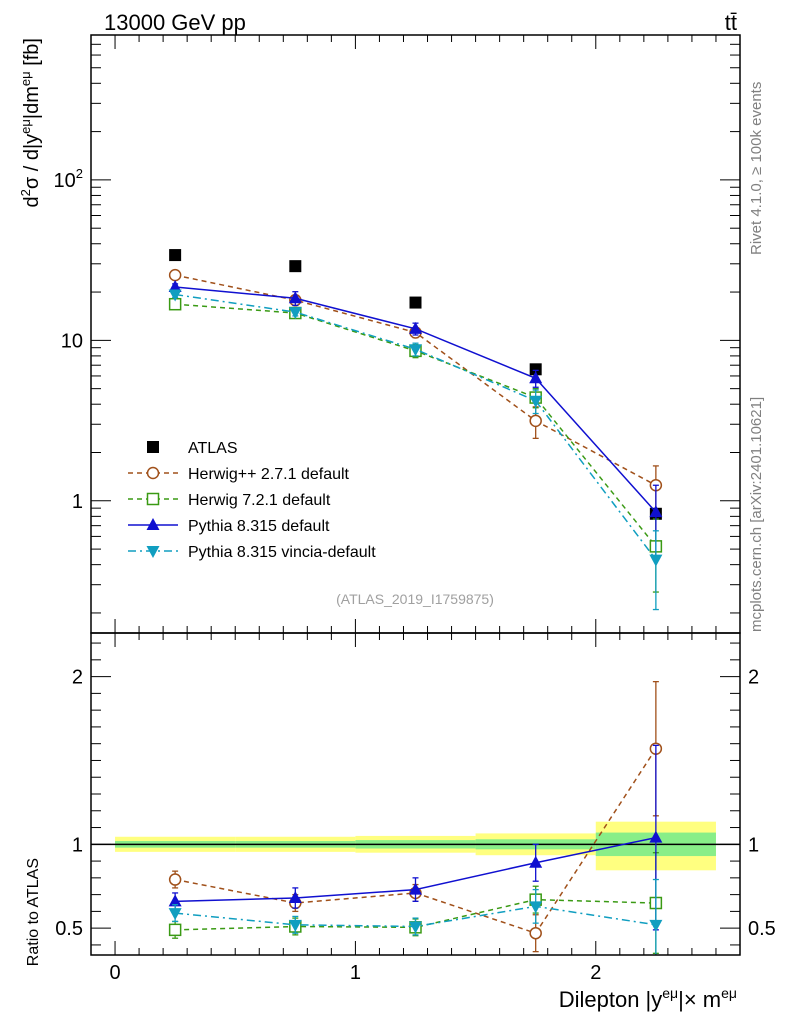 Image resolution: width=786 pixels, height=1024 pixels. I want to click on ratio-uncertainty-bands, so click(415, 846).